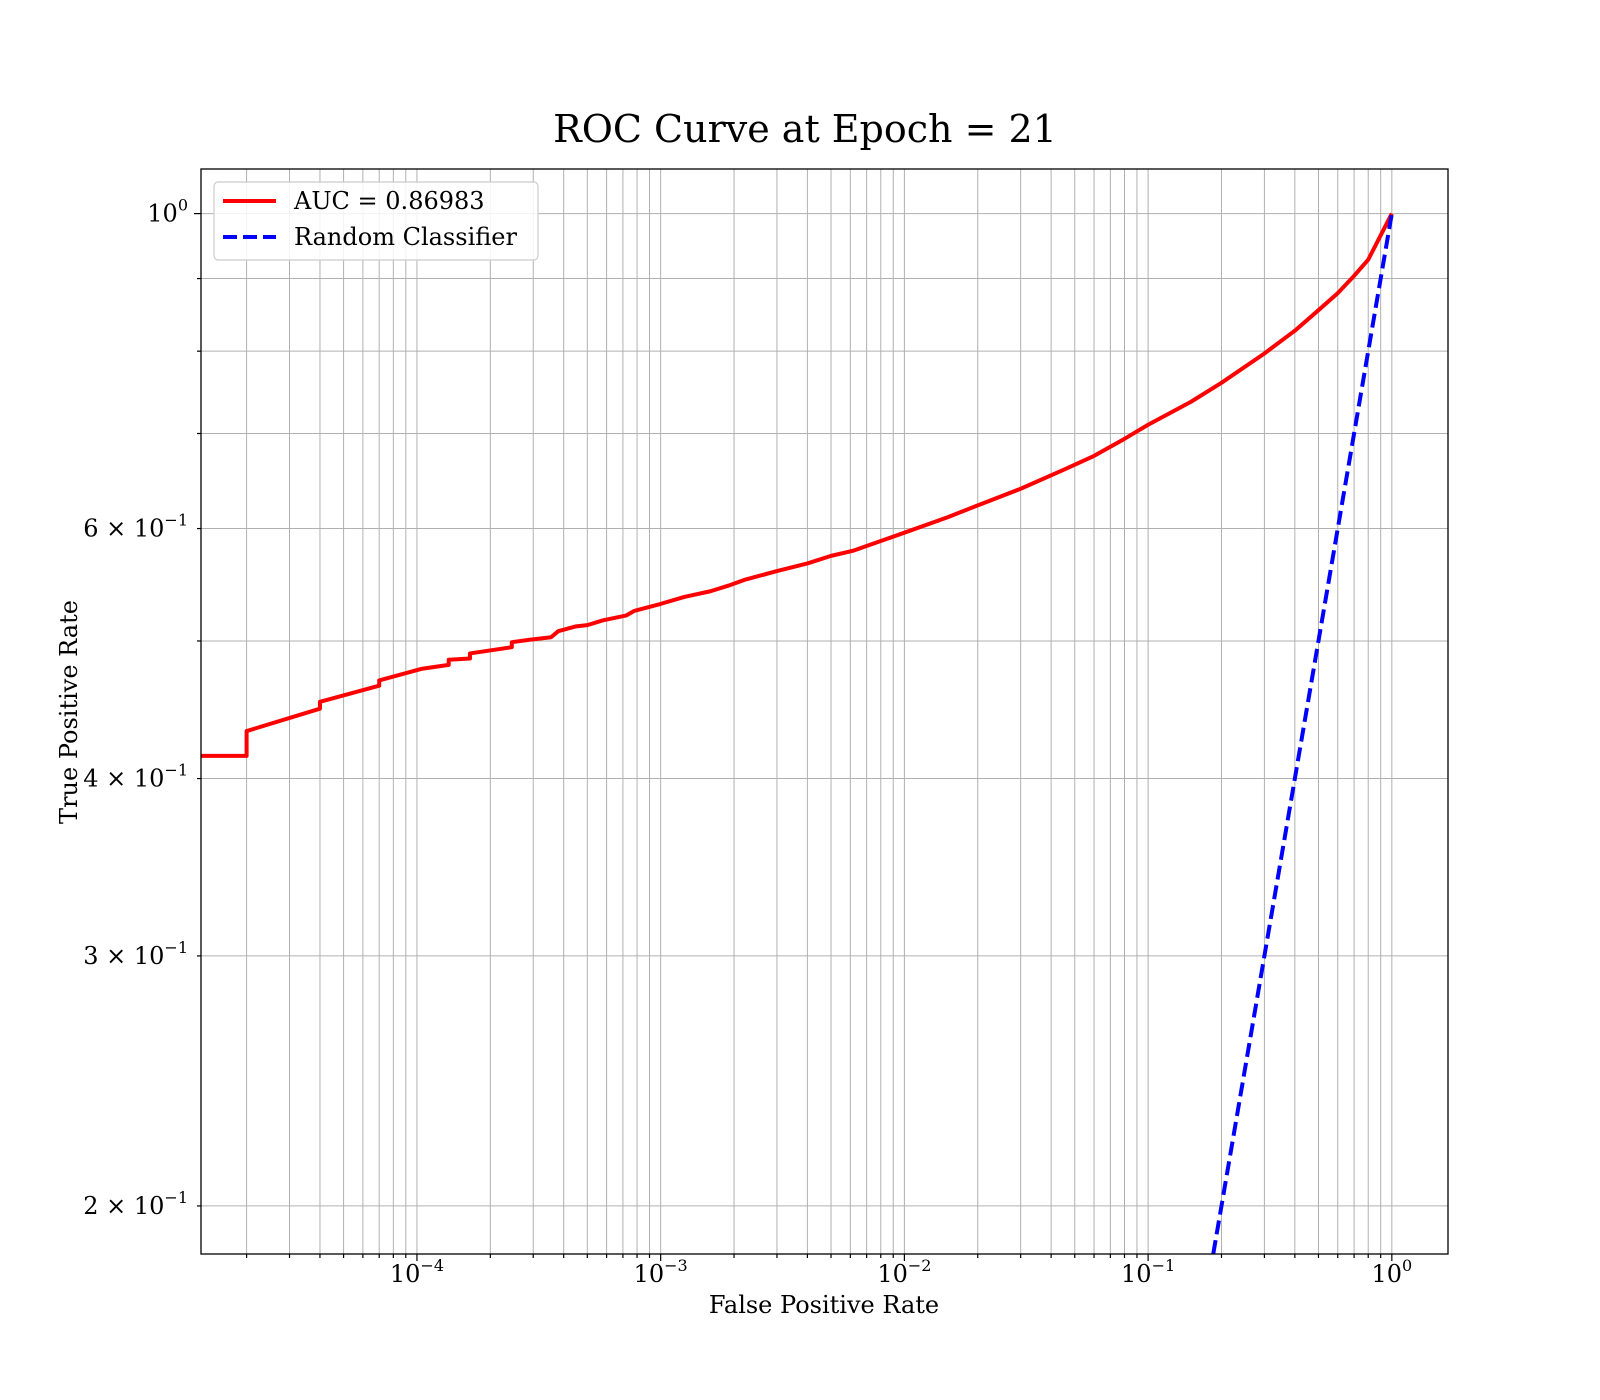  What do you see at coordinates (904, 1272) in the screenshot?
I see `x-tick-label: 10⁻²` at bounding box center [904, 1272].